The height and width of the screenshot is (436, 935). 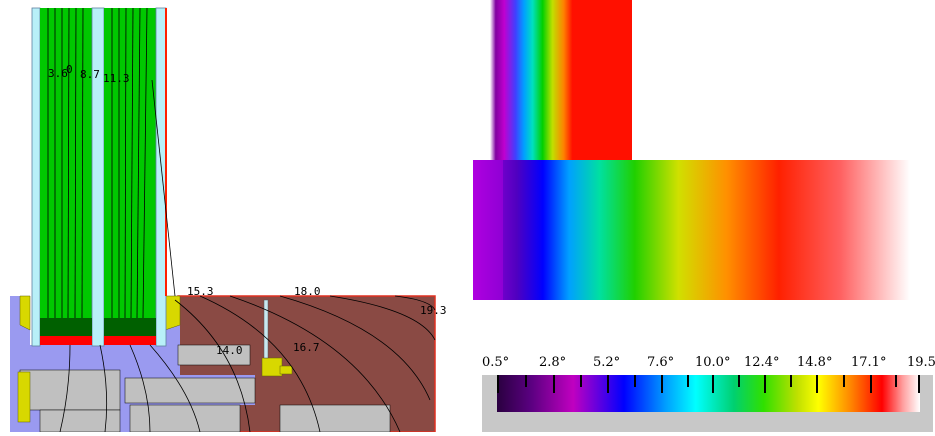 What do you see at coordinates (869, 362) in the screenshot?
I see `legend-tick-label: 17.1°` at bounding box center [869, 362].